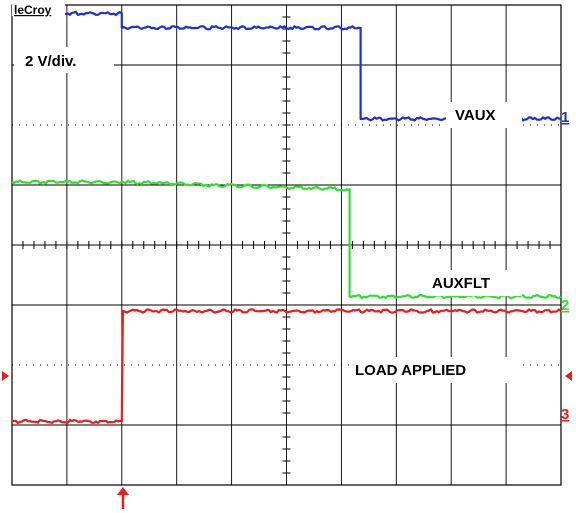 Image resolution: width=576 pixels, height=513 pixels. Describe the element at coordinates (565, 117) in the screenshot. I see `channel-1-marker: 1` at that location.